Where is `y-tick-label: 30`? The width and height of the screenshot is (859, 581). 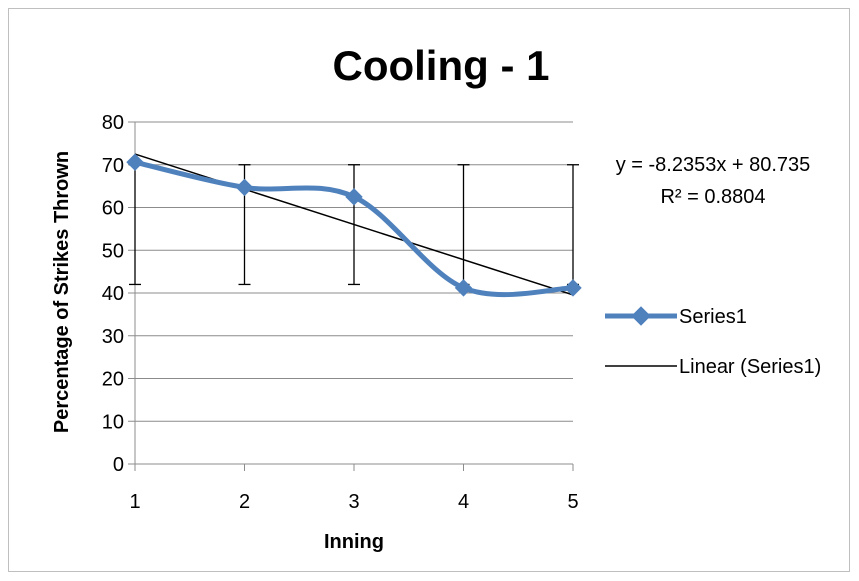 y-tick-label: 30 is located at coordinates (113, 337).